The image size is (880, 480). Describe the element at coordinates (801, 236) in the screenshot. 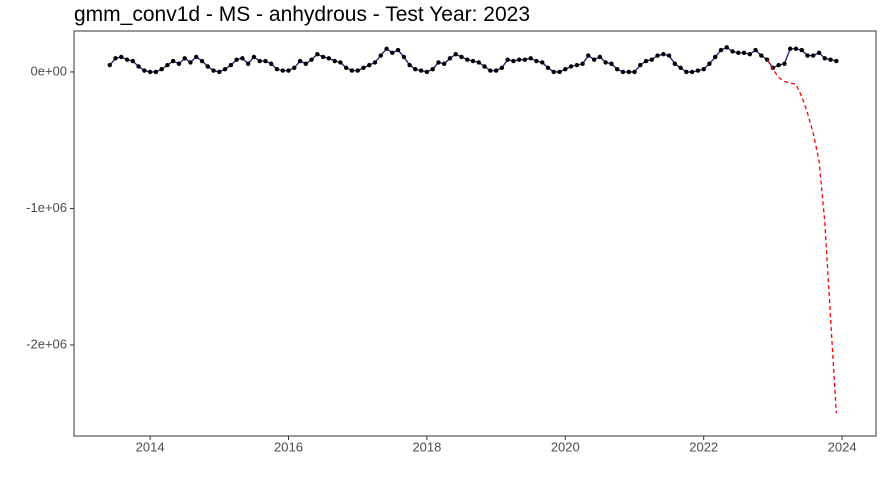

I see `series-line` at that location.